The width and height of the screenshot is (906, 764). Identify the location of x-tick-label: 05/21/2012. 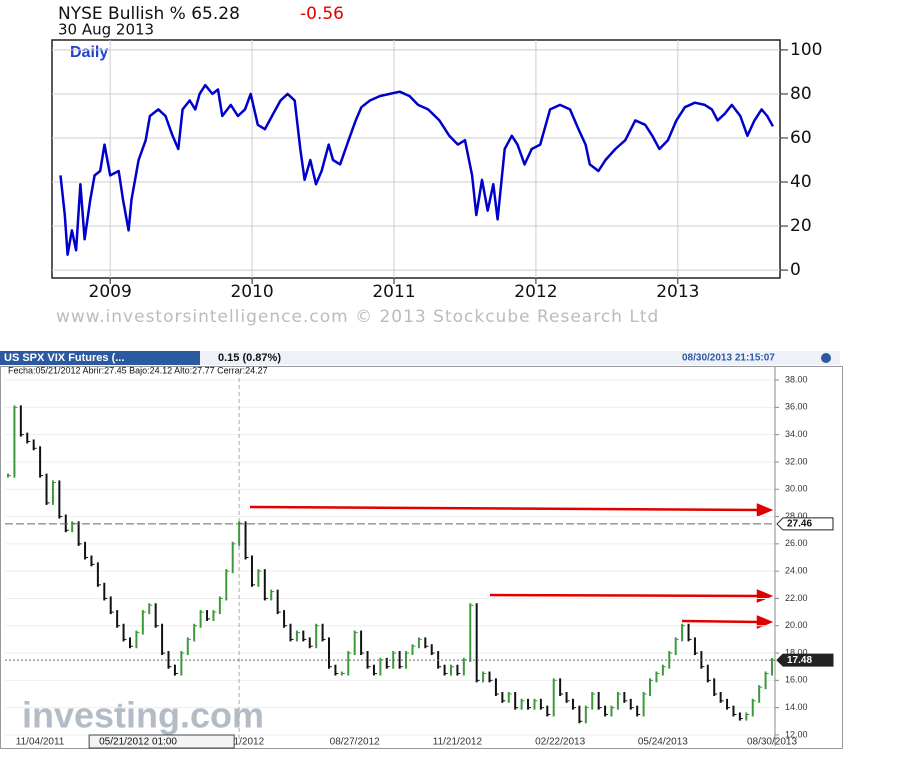
(239, 742).